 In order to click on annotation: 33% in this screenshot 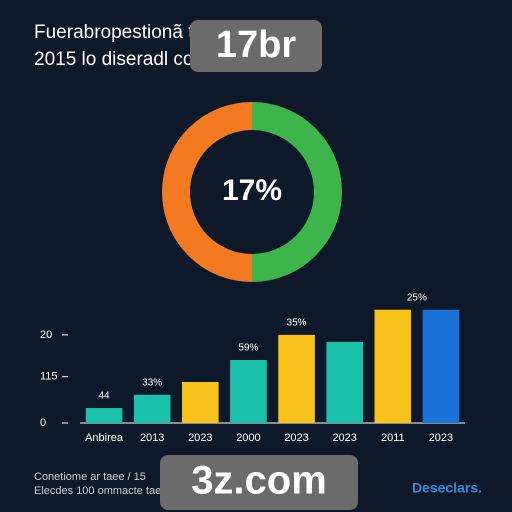, I will do `click(152, 382)`.